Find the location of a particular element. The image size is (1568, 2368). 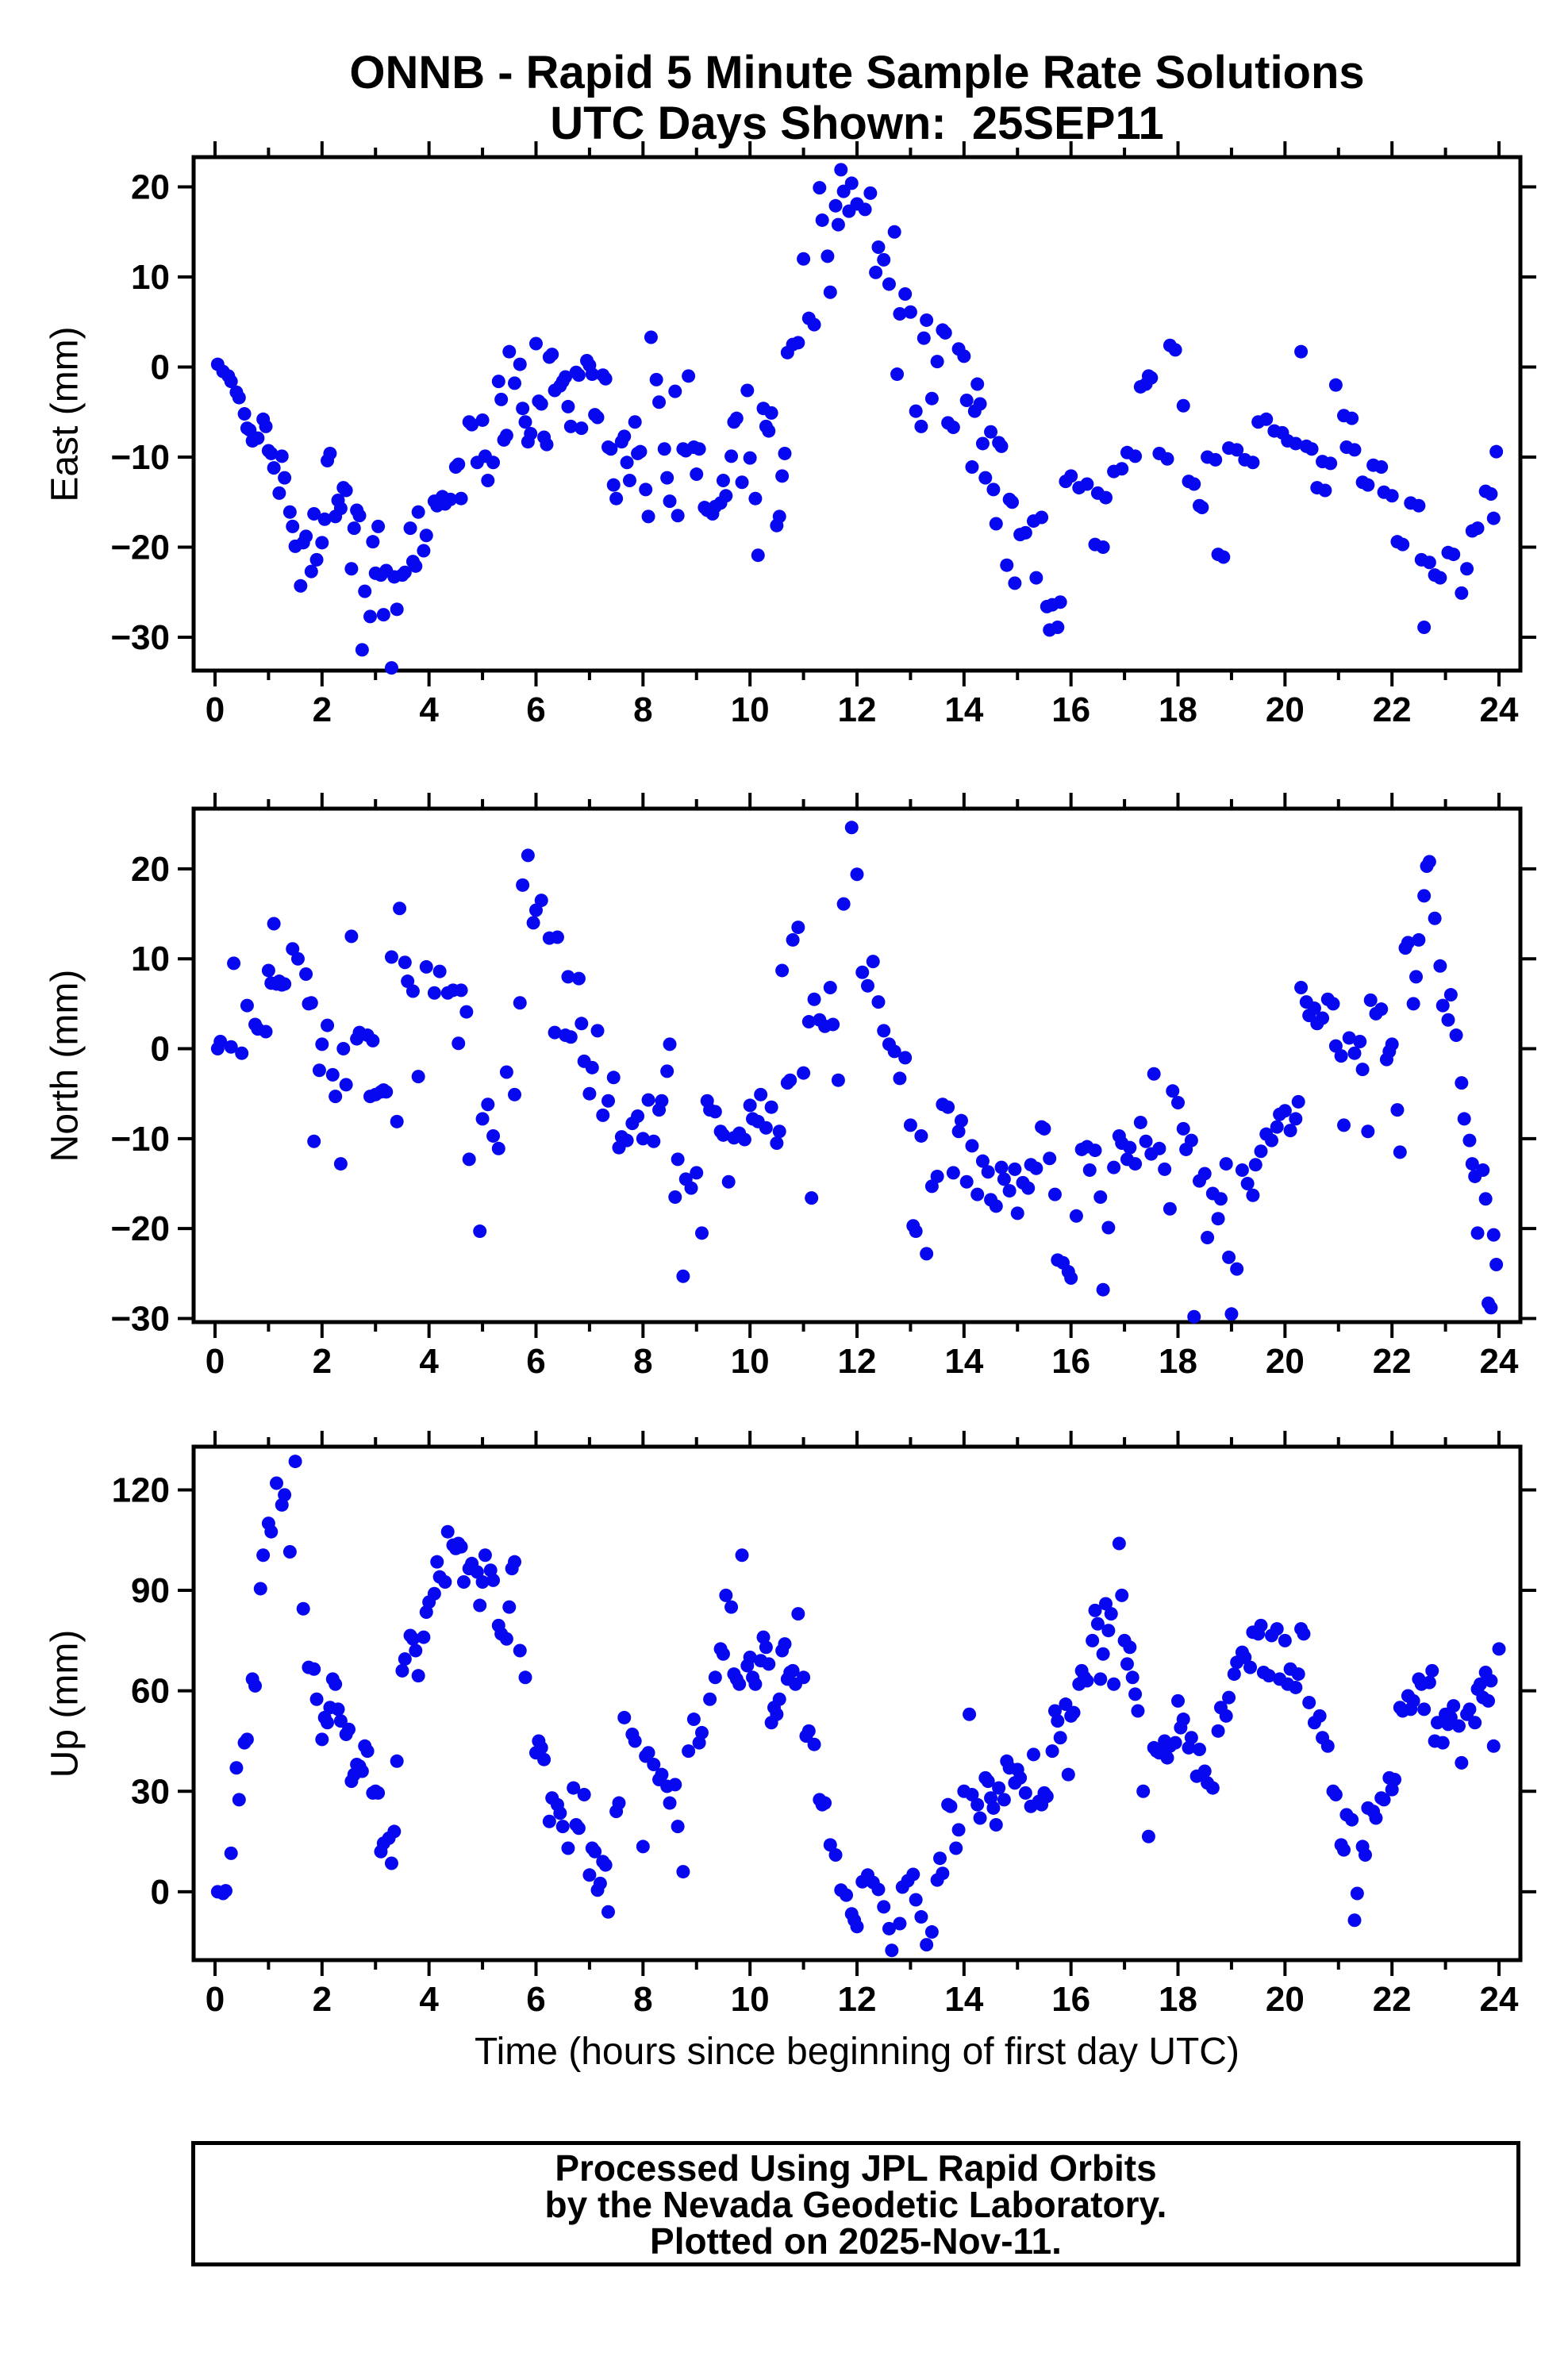

svg-text: 60 is located at coordinates (150, 1691).